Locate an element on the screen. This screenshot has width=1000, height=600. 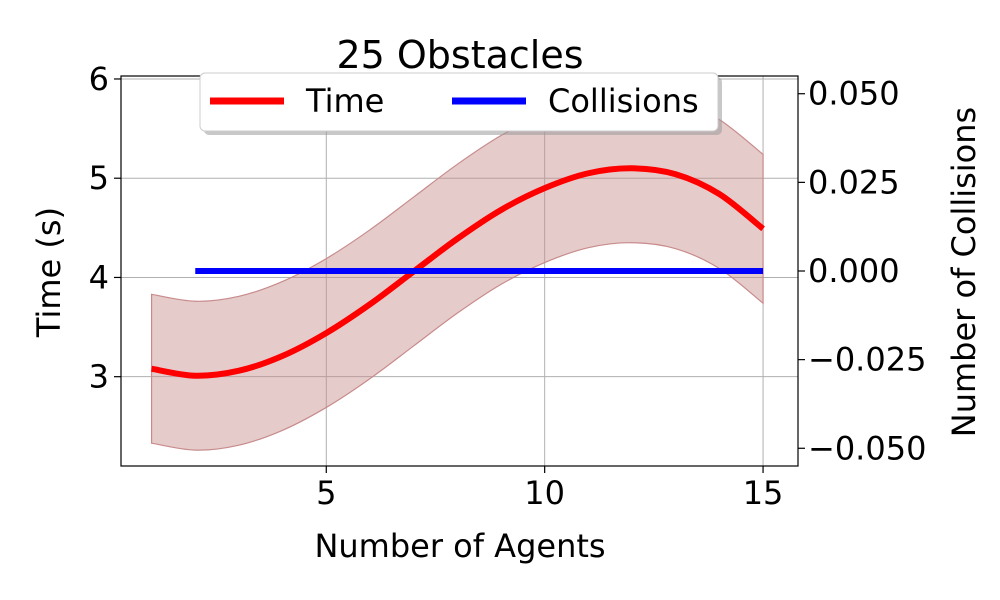
x-tick-label-5: 5 is located at coordinates (326, 493).